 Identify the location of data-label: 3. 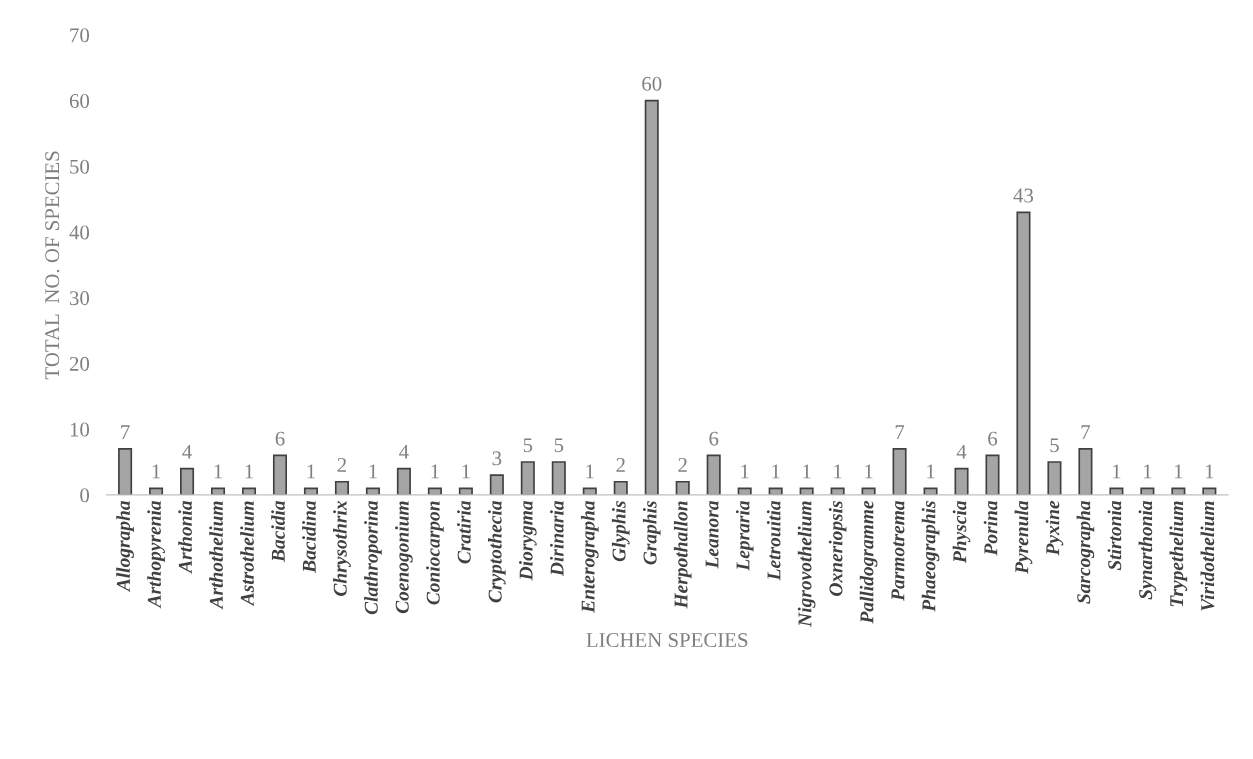
(497, 458).